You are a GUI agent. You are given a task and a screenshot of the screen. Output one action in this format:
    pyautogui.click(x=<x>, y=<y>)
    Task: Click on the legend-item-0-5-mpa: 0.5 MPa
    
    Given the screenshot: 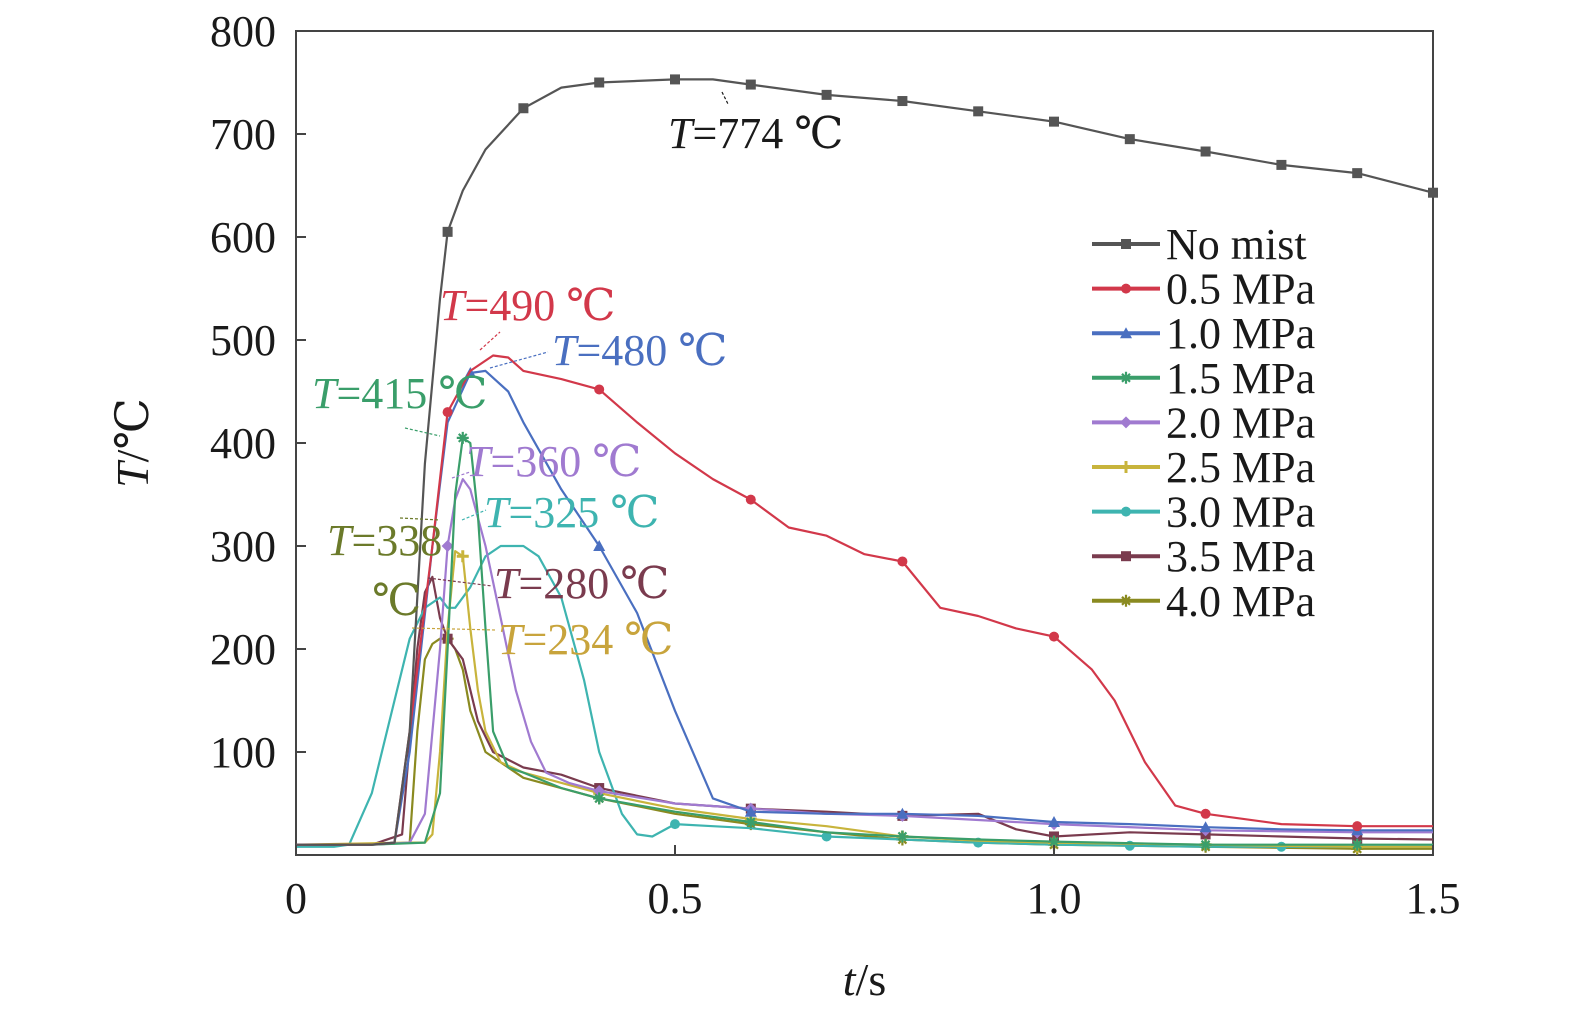 What is the action you would take?
    pyautogui.click(x=1203, y=289)
    